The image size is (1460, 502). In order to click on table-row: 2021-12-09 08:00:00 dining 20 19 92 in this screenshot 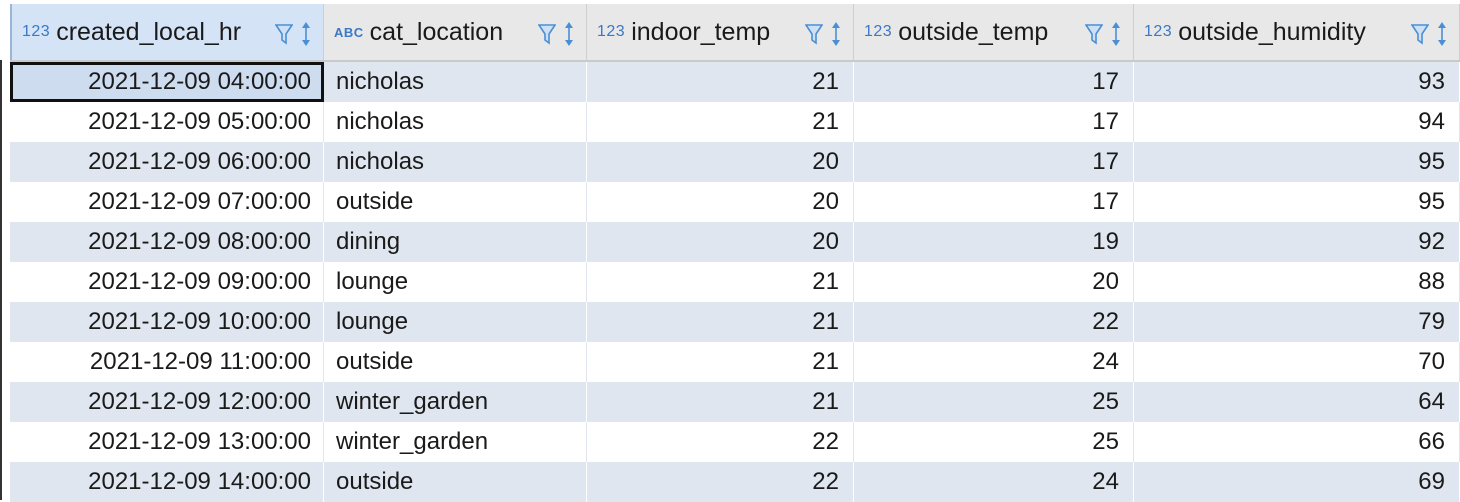, I will do `click(735, 242)`.